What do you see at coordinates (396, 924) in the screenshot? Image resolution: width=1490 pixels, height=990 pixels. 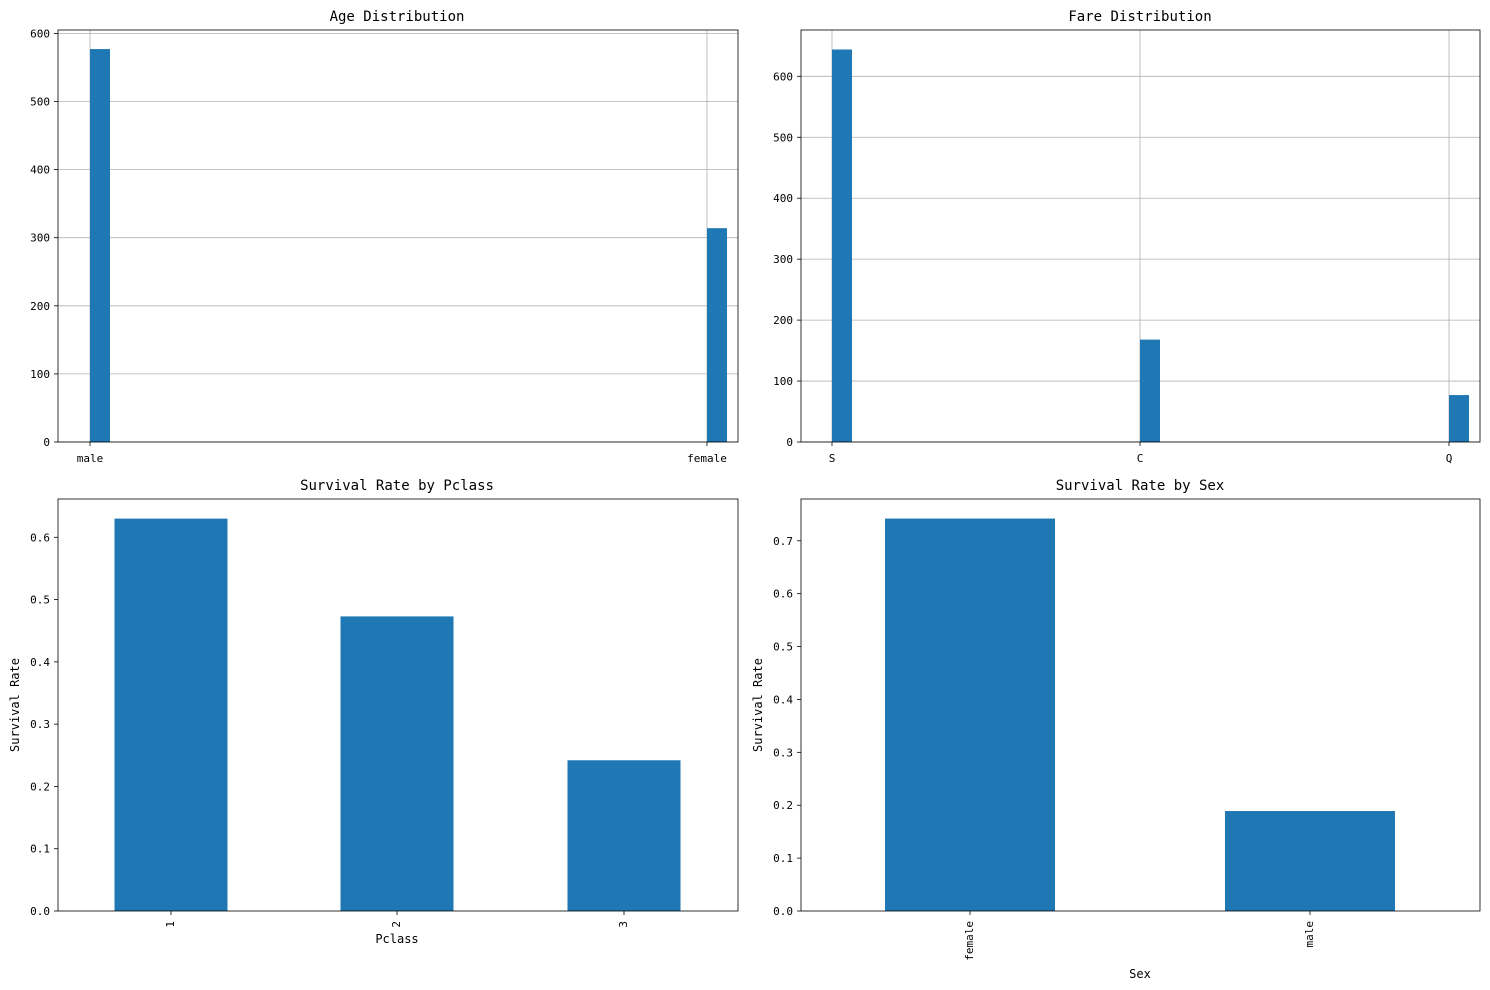 I see `x-tick-label: 2` at bounding box center [396, 924].